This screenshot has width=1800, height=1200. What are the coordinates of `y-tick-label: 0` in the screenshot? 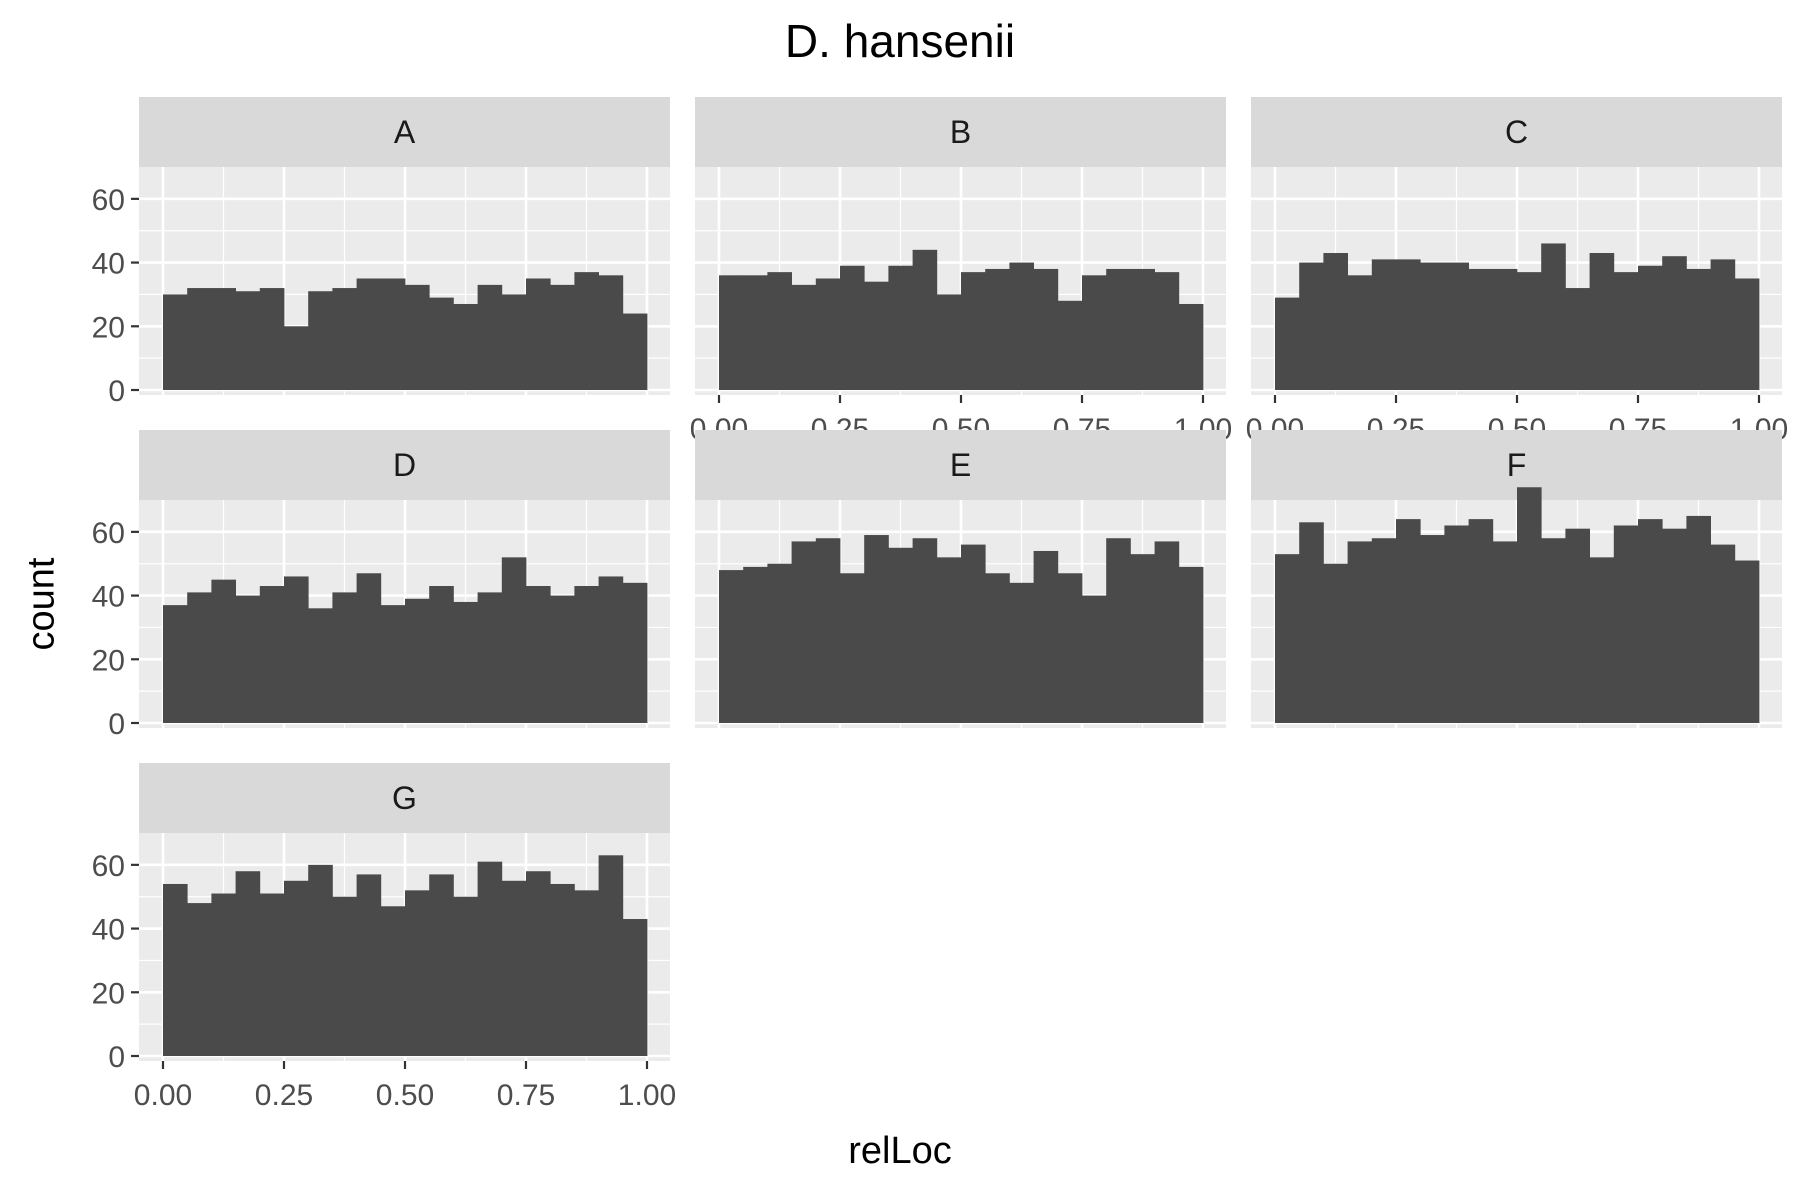 It's located at (116, 724).